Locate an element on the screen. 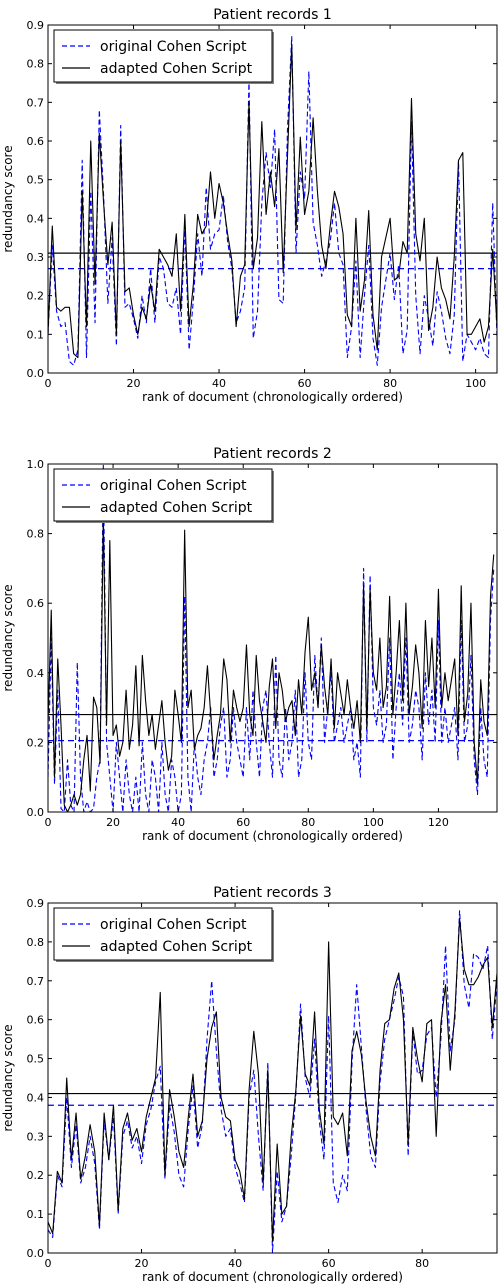  chart-title: Patient records 3 is located at coordinates (272, 893).